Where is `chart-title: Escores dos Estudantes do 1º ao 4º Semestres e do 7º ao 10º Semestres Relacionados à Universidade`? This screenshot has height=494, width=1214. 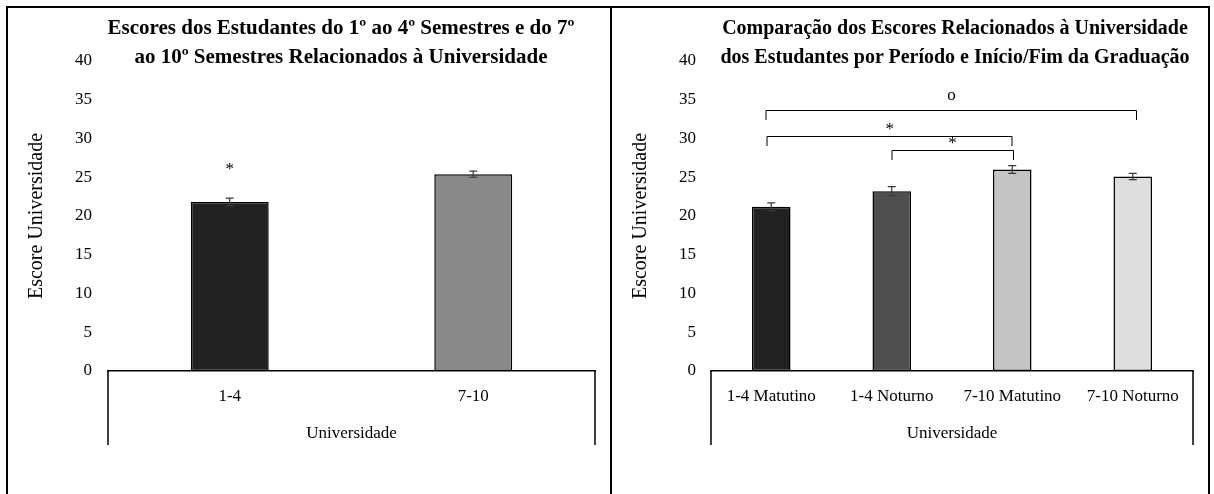
chart-title: Escores dos Estudantes do 1º ao 4º Semestres e do 7º ao 10º Semestres Relacionados à Universidade is located at coordinates (341, 42).